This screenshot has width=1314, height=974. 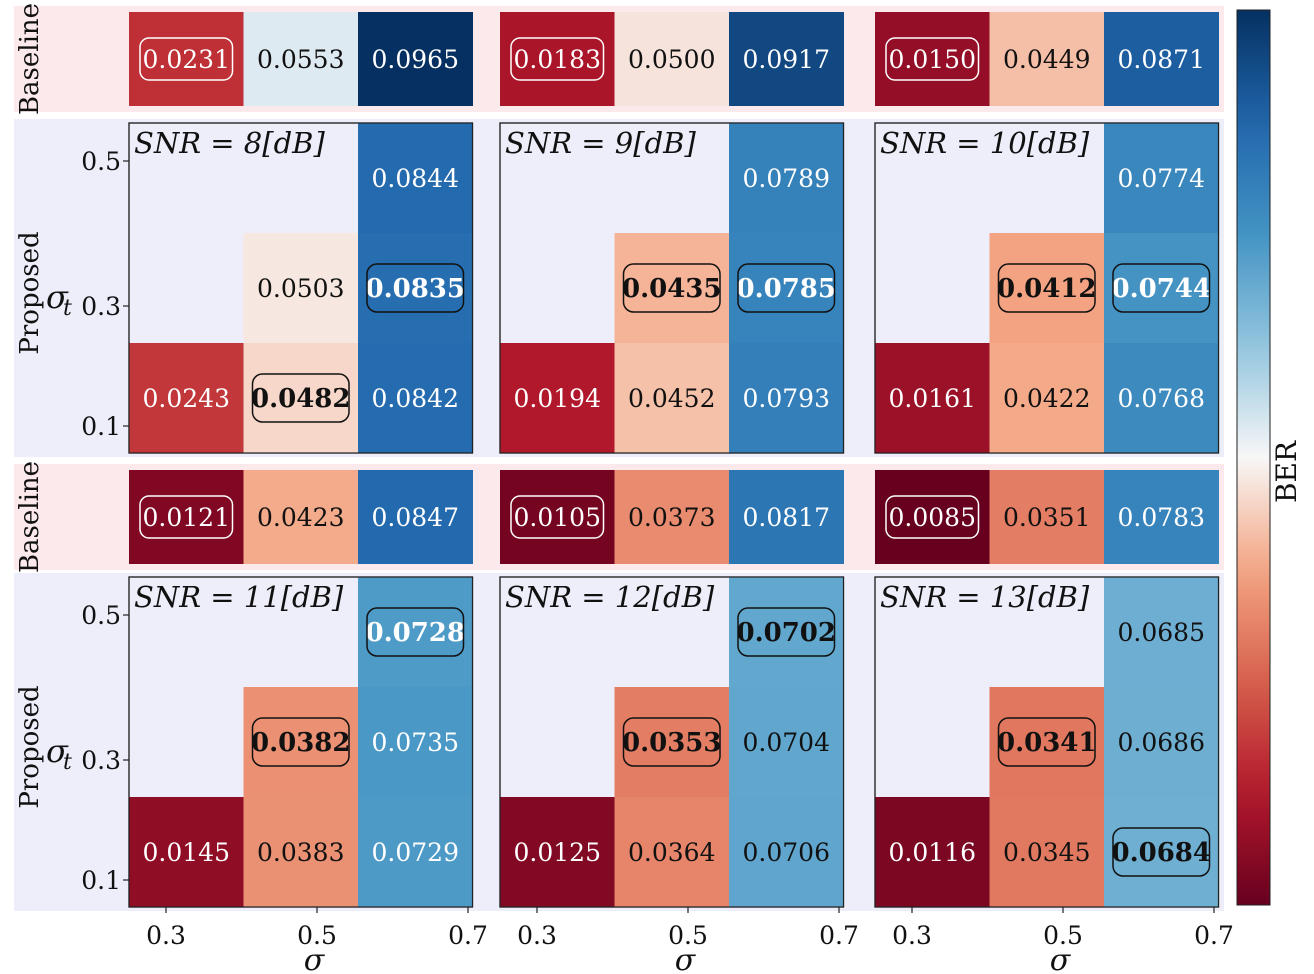 What do you see at coordinates (229, 143) in the screenshot?
I see `snr-label: SNR = 8[dB]` at bounding box center [229, 143].